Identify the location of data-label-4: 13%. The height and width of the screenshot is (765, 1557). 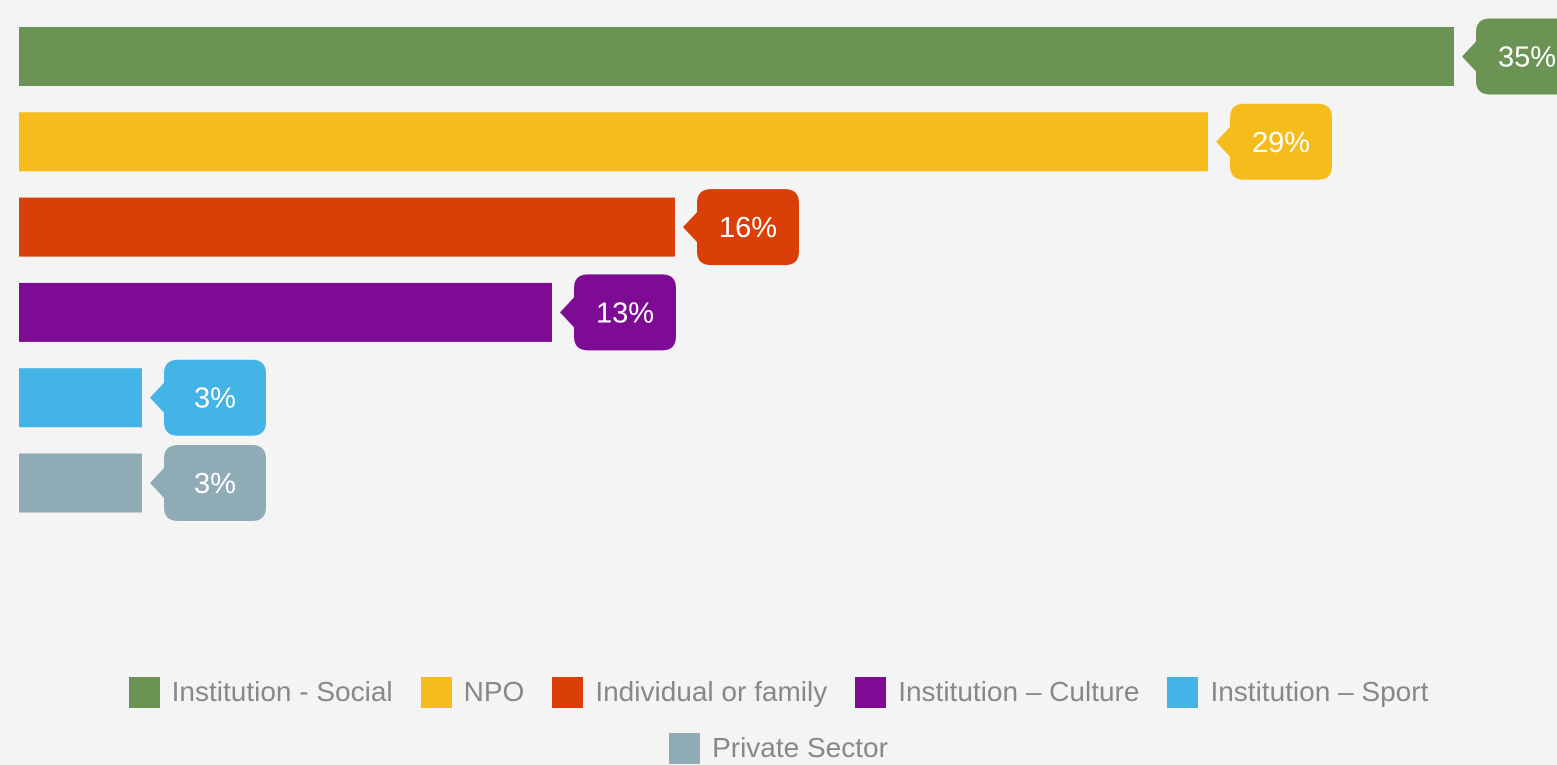
(618, 312).